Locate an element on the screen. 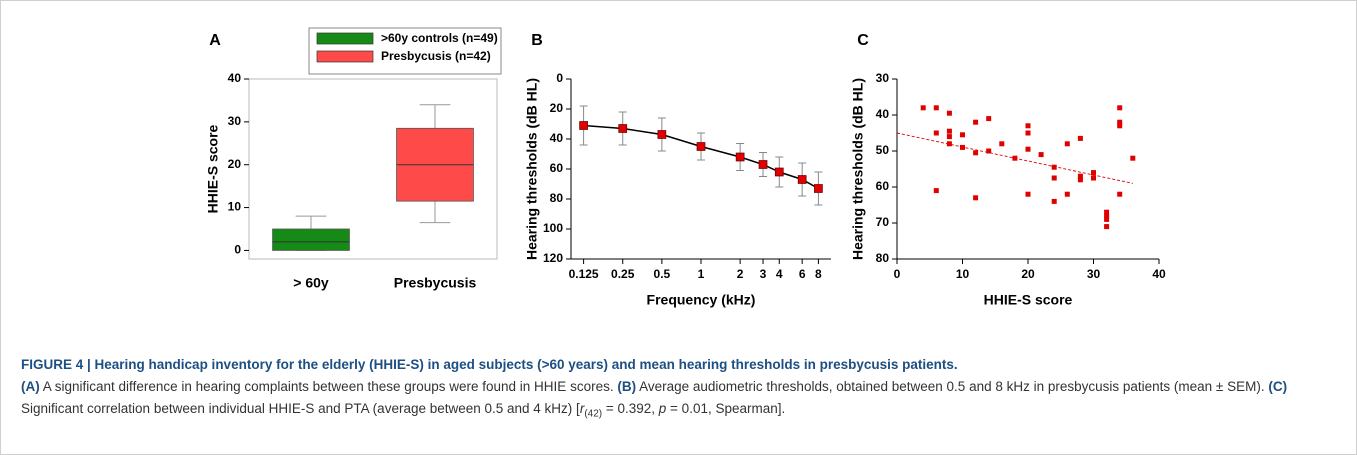 Image resolution: width=1357 pixels, height=455 pixels. y-tick-label: 60 is located at coordinates (557, 168).